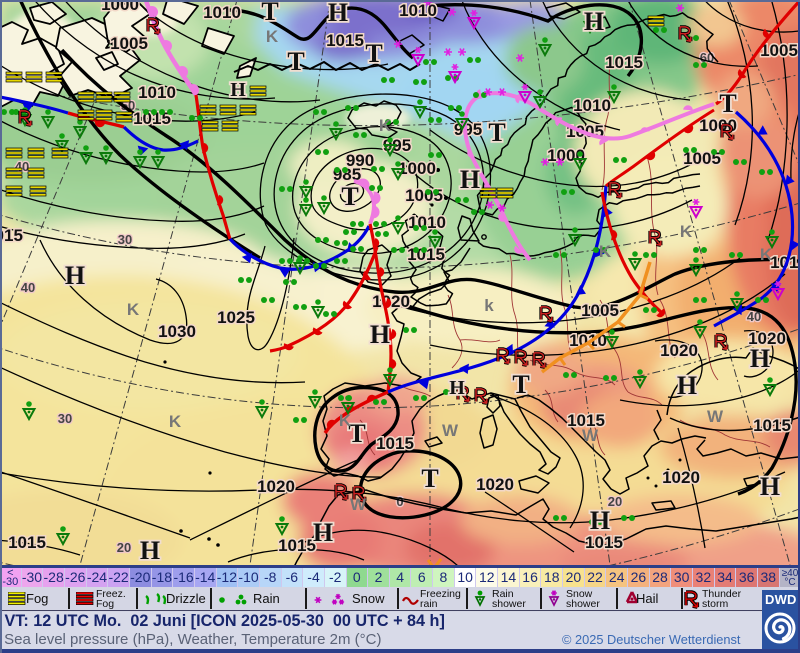 The image size is (800, 653). Describe the element at coordinates (28, 287) in the screenshot. I see `svg-text: 40` at that location.